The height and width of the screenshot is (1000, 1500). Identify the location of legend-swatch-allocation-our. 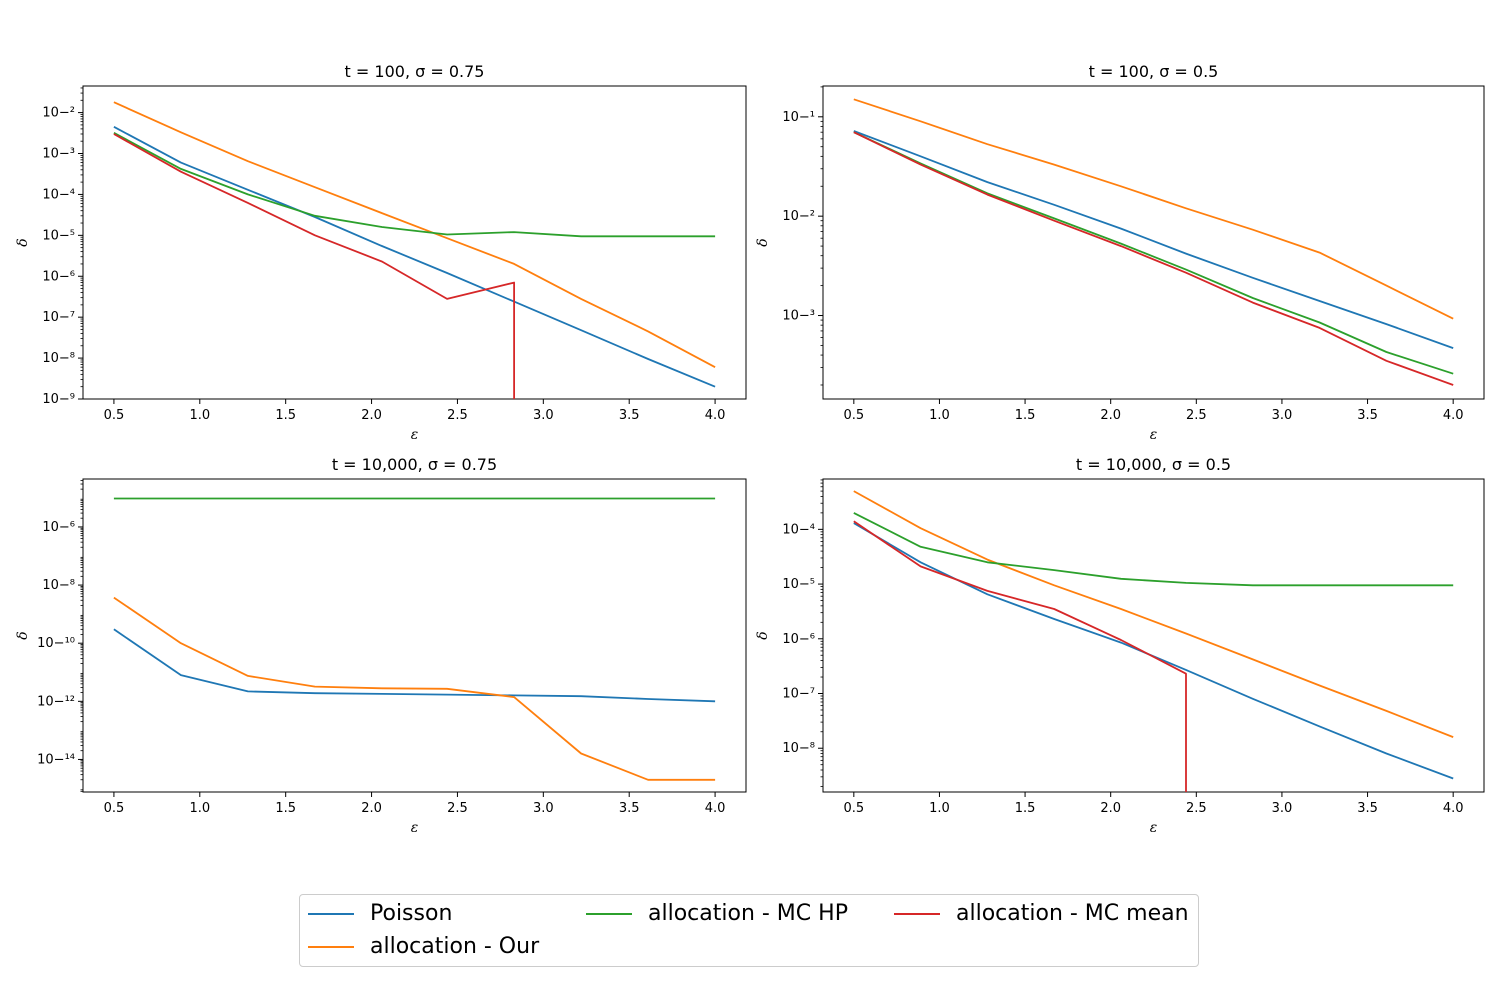
(331, 946).